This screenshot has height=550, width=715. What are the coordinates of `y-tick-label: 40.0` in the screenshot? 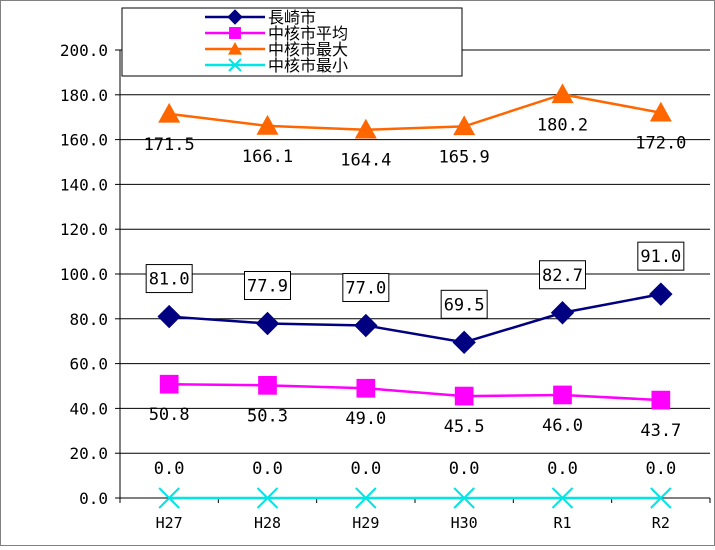 It's located at (88, 408).